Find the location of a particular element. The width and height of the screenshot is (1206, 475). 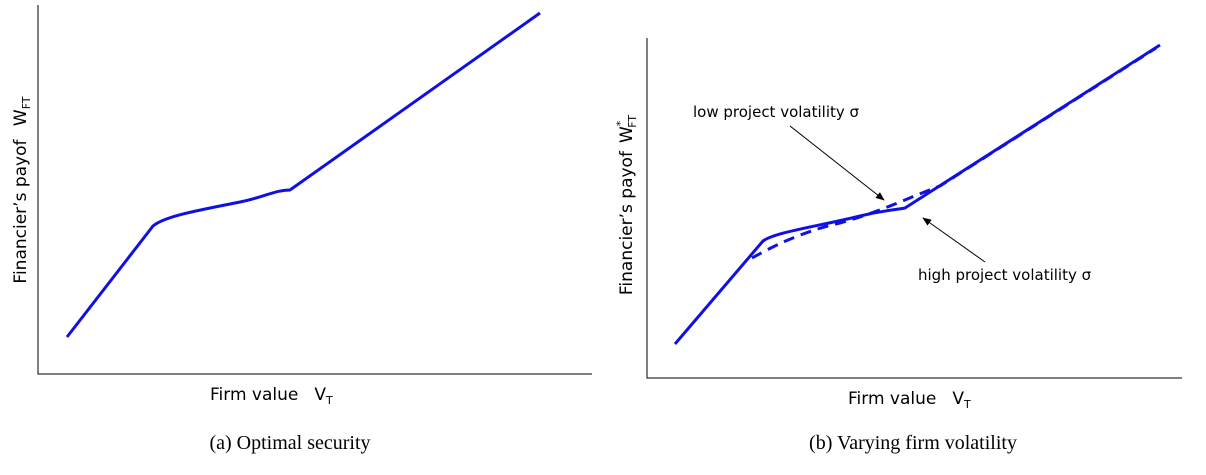

arrow-high is located at coordinates (954, 240).